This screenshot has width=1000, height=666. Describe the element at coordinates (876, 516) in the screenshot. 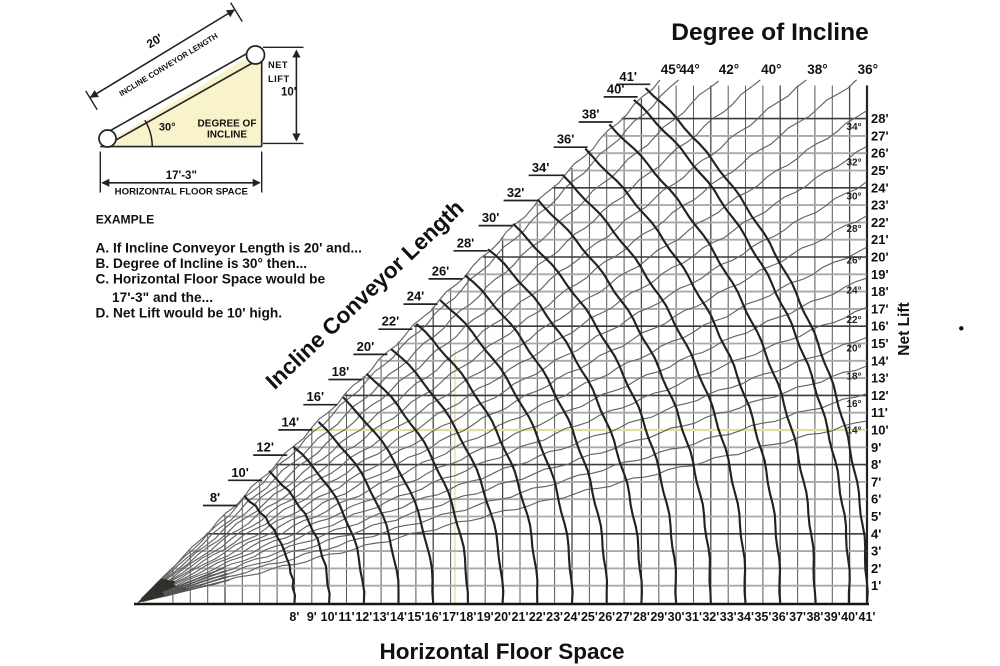

I see `svg-text: 5'` at that location.